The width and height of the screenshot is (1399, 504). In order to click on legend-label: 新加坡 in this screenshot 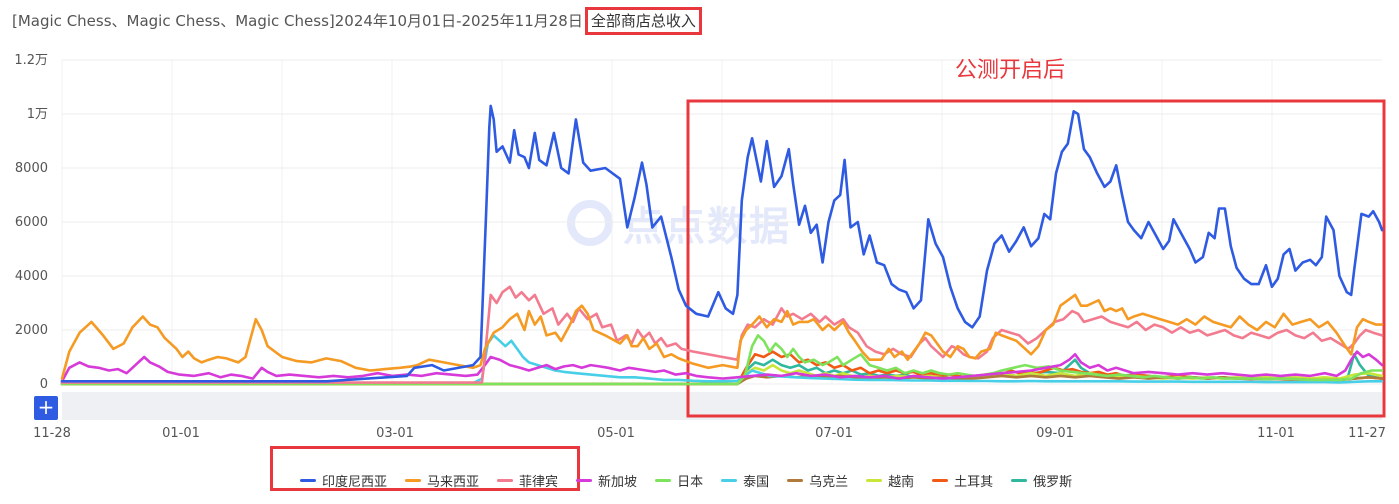, I will do `click(618, 482)`.